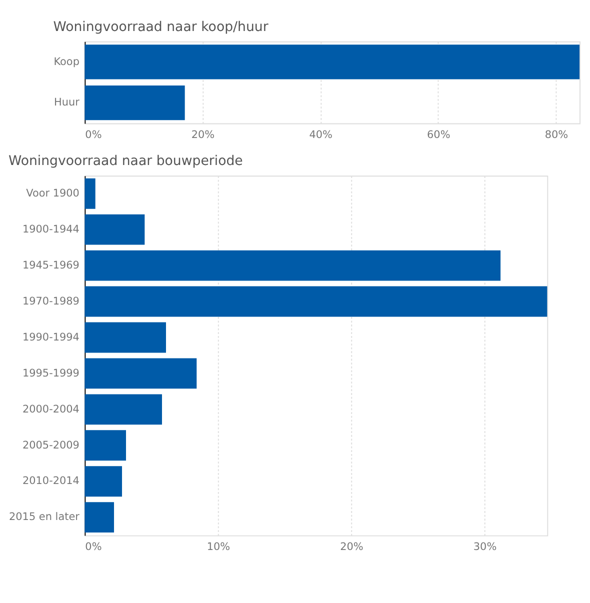 The image size is (590, 603). What do you see at coordinates (51, 301) in the screenshot?
I see `y-tick-label: 1970-1989` at bounding box center [51, 301].